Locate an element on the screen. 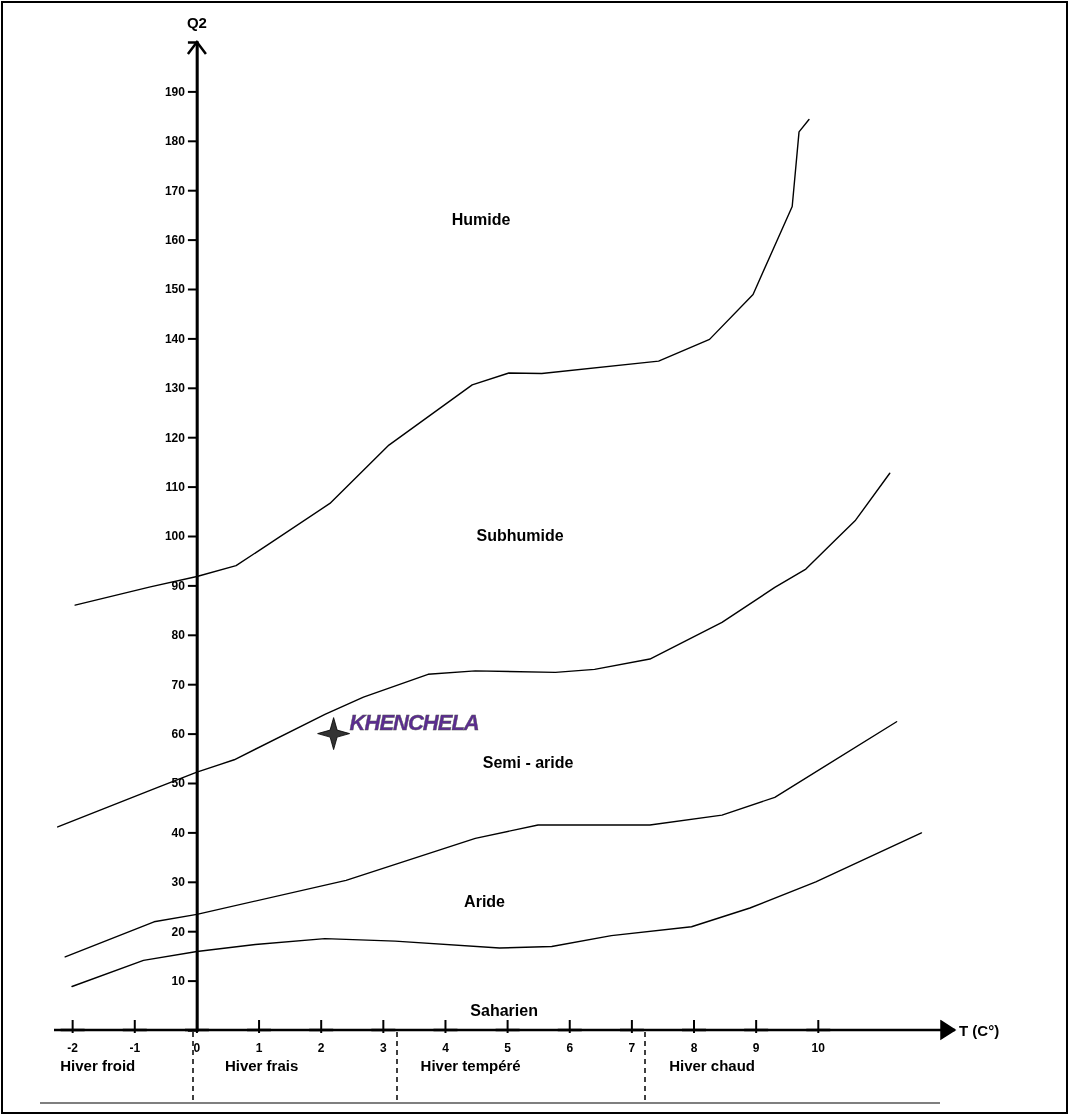 The width and height of the screenshot is (1069, 1115). y-tick-label: 140 is located at coordinates (175, 338).